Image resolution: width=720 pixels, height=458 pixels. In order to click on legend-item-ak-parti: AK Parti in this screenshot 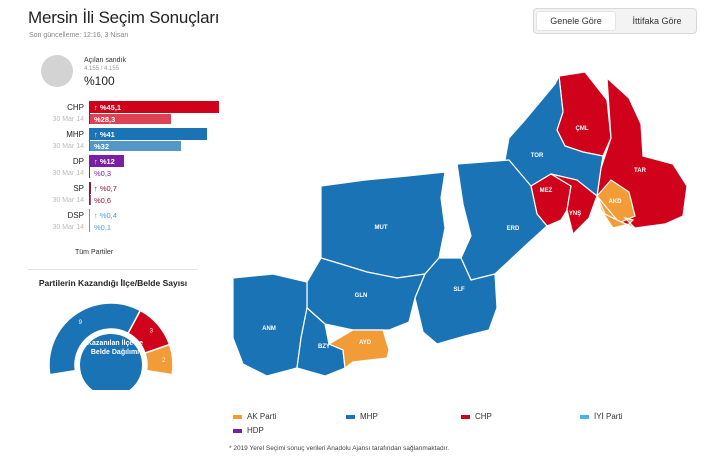, I will do `click(254, 416)`.